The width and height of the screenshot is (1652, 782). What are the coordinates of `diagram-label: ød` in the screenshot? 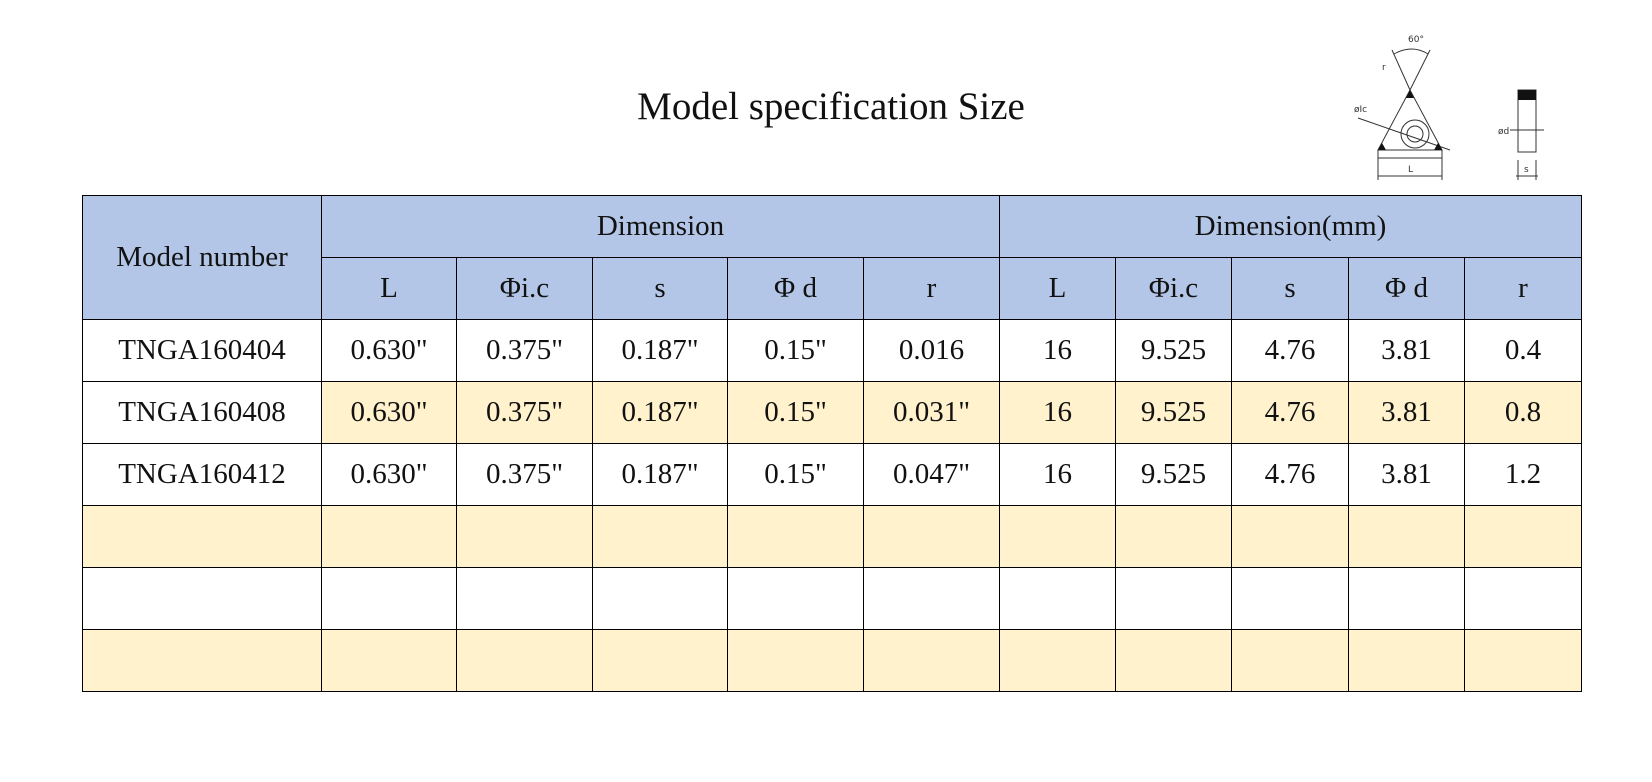 It's located at (1503, 132).